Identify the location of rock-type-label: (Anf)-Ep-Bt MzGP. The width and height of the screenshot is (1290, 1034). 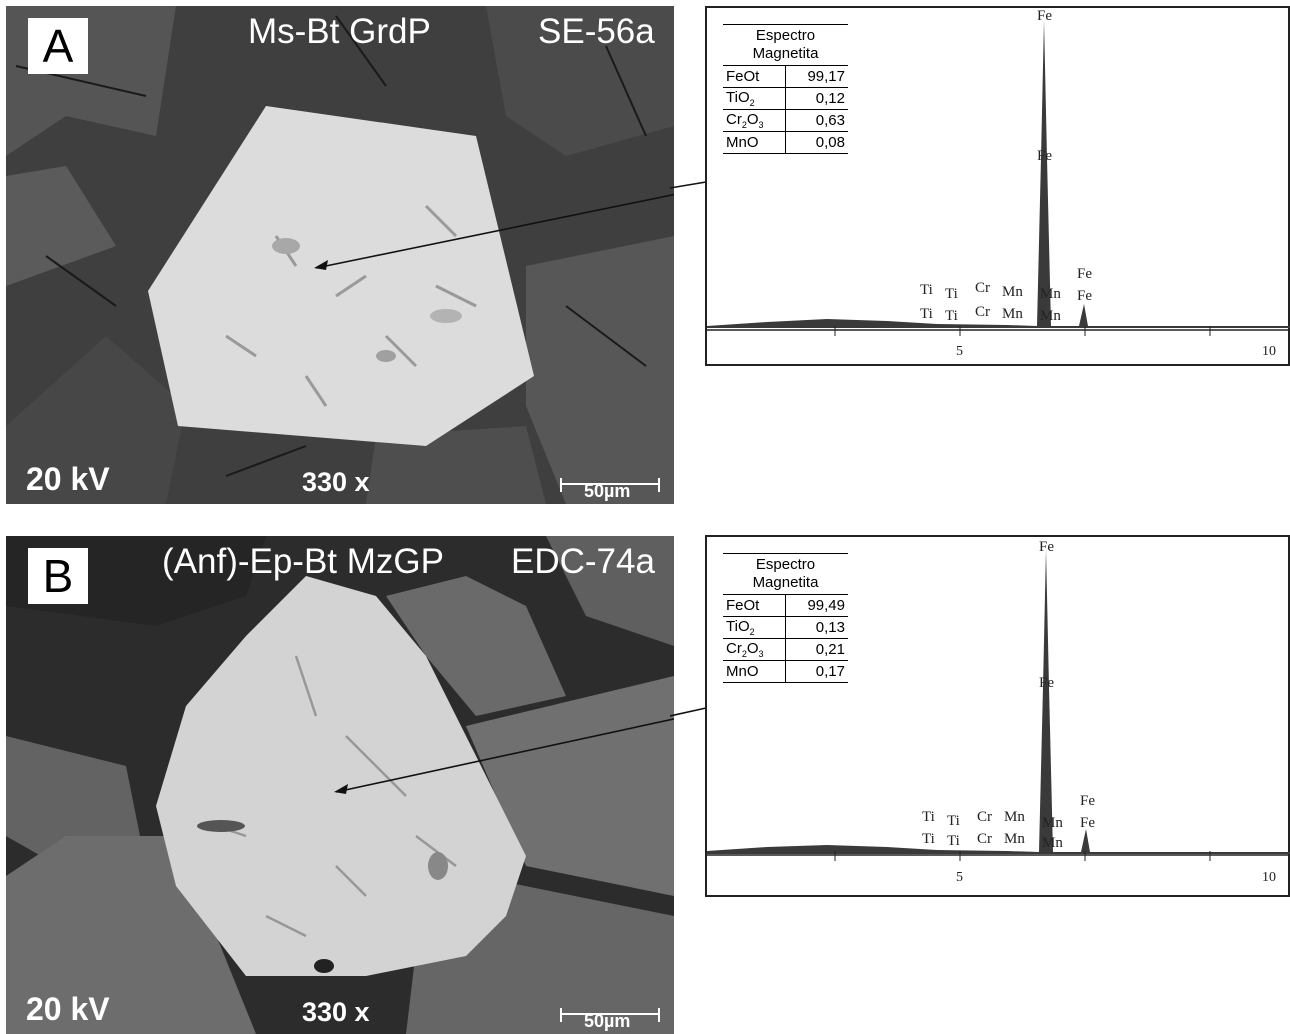
(303, 562).